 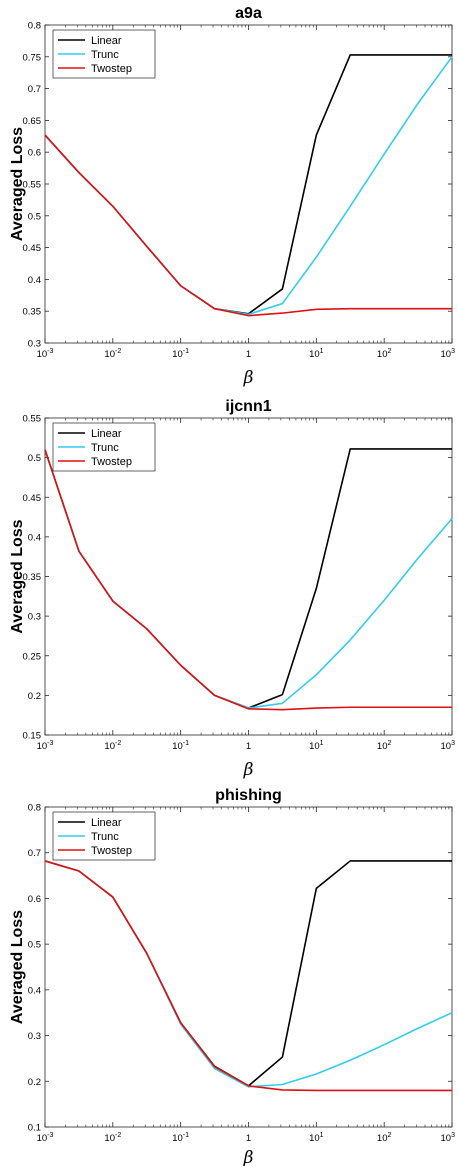 What do you see at coordinates (34, 1128) in the screenshot?
I see `y-tick-label: 0.1` at bounding box center [34, 1128].